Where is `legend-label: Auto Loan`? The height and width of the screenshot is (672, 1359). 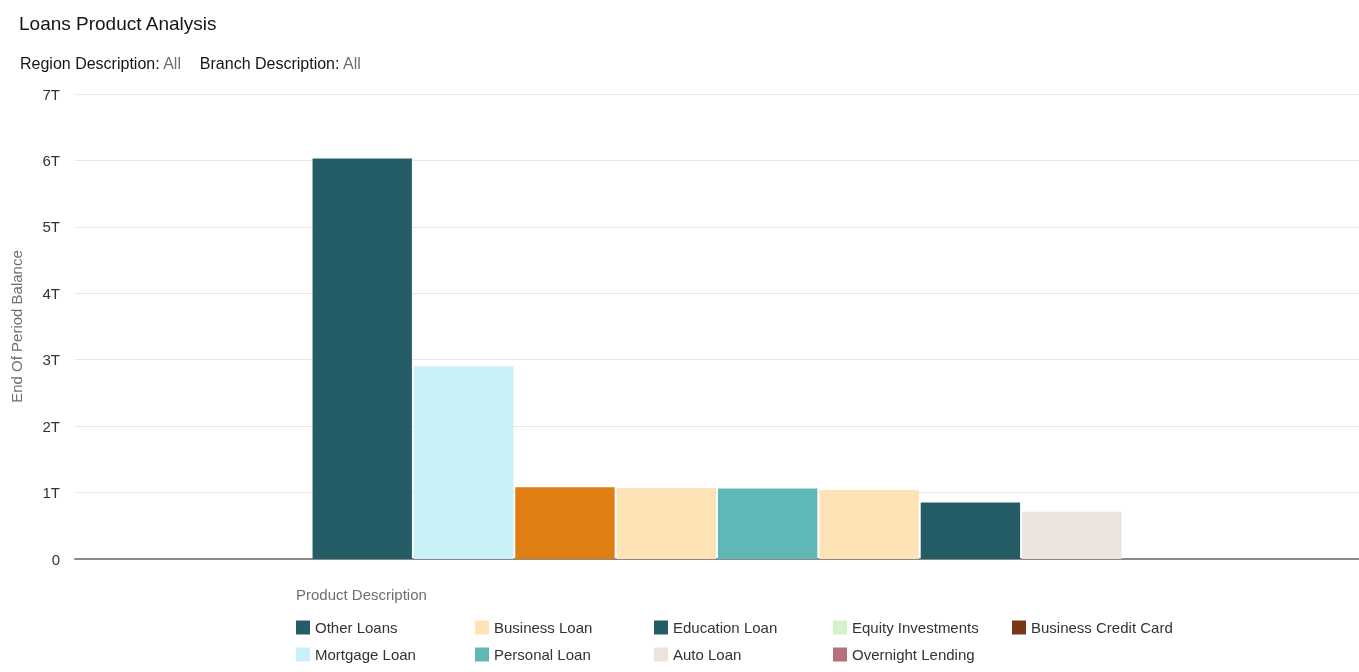
legend-label: Auto Loan is located at coordinates (707, 654).